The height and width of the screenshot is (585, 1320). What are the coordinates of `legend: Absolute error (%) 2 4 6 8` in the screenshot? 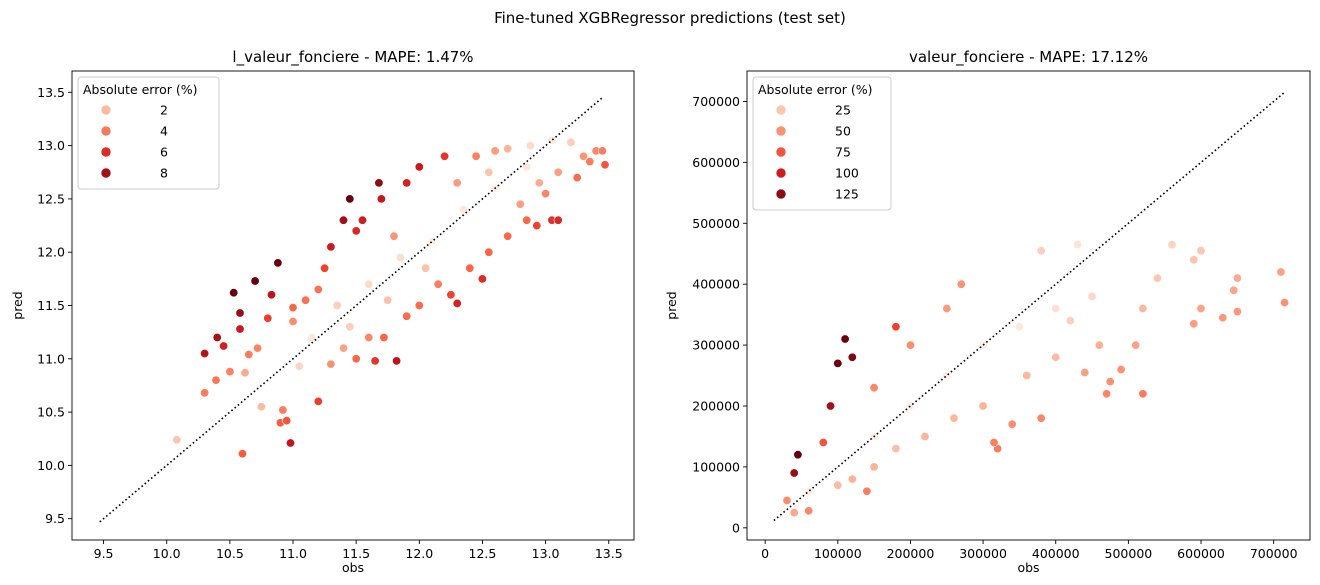 It's located at (148, 133).